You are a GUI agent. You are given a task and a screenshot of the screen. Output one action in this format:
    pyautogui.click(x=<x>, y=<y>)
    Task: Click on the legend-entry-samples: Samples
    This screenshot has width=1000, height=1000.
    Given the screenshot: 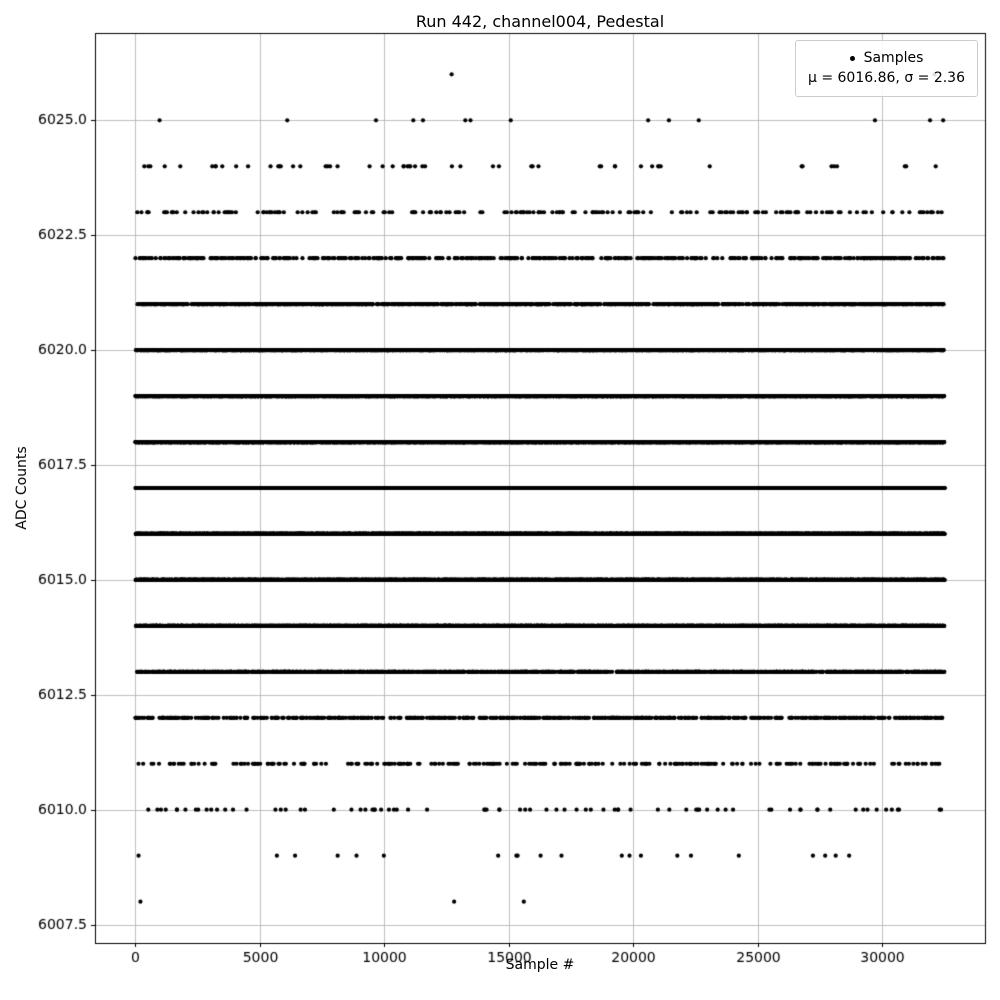 What is the action you would take?
    pyautogui.click(x=886, y=58)
    